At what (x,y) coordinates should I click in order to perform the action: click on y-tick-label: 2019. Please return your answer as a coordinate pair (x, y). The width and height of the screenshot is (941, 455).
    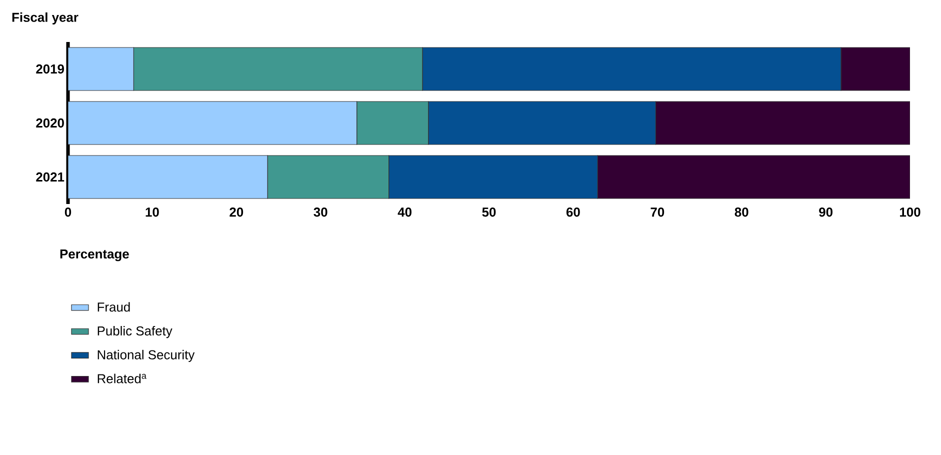
    Looking at the image, I should click on (50, 69).